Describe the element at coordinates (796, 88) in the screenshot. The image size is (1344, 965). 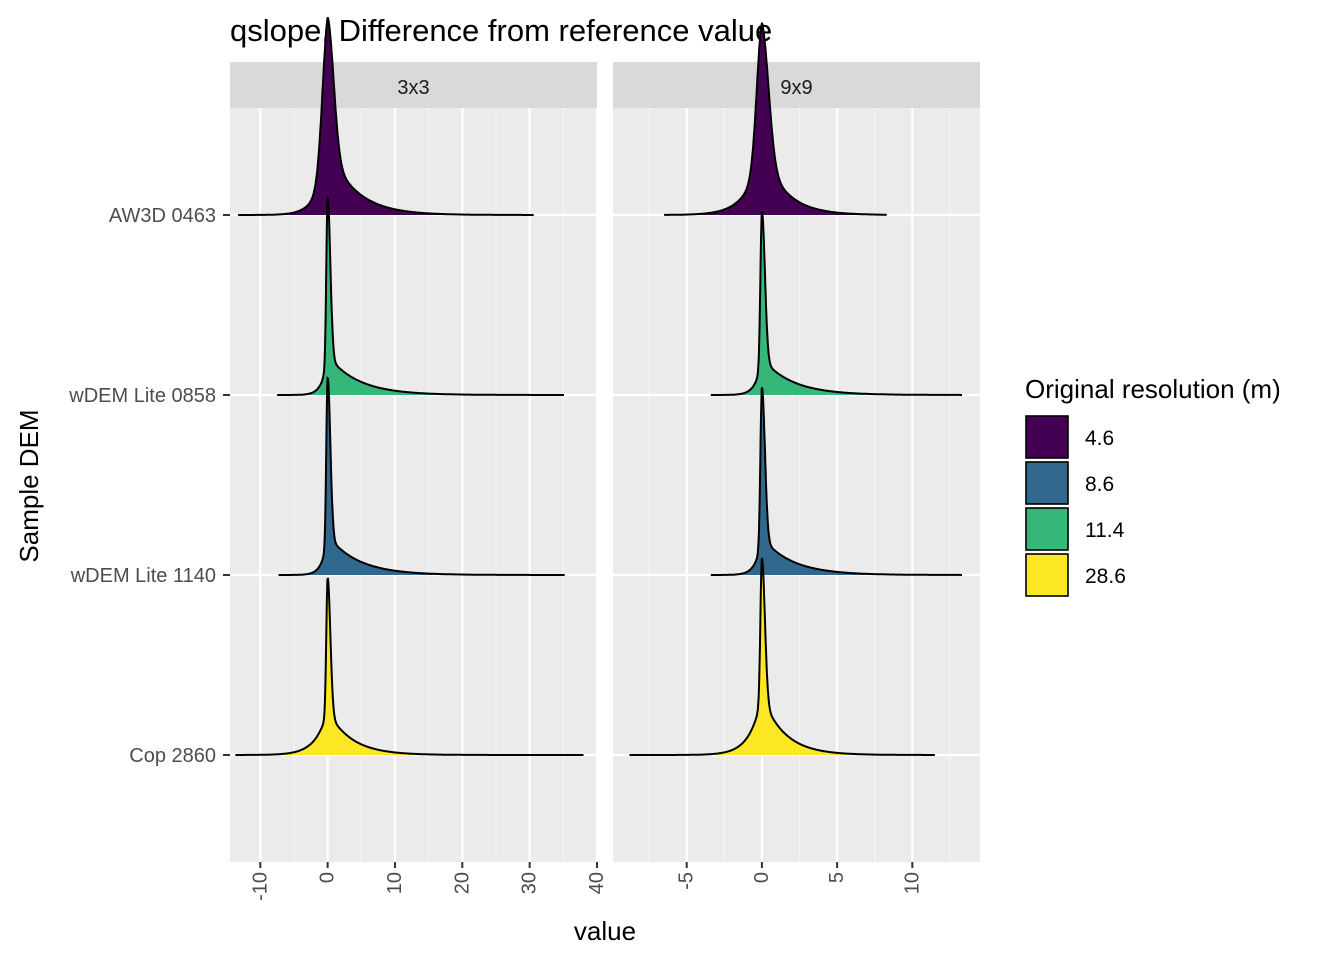
I see `facet-strip-label: 9x9` at that location.